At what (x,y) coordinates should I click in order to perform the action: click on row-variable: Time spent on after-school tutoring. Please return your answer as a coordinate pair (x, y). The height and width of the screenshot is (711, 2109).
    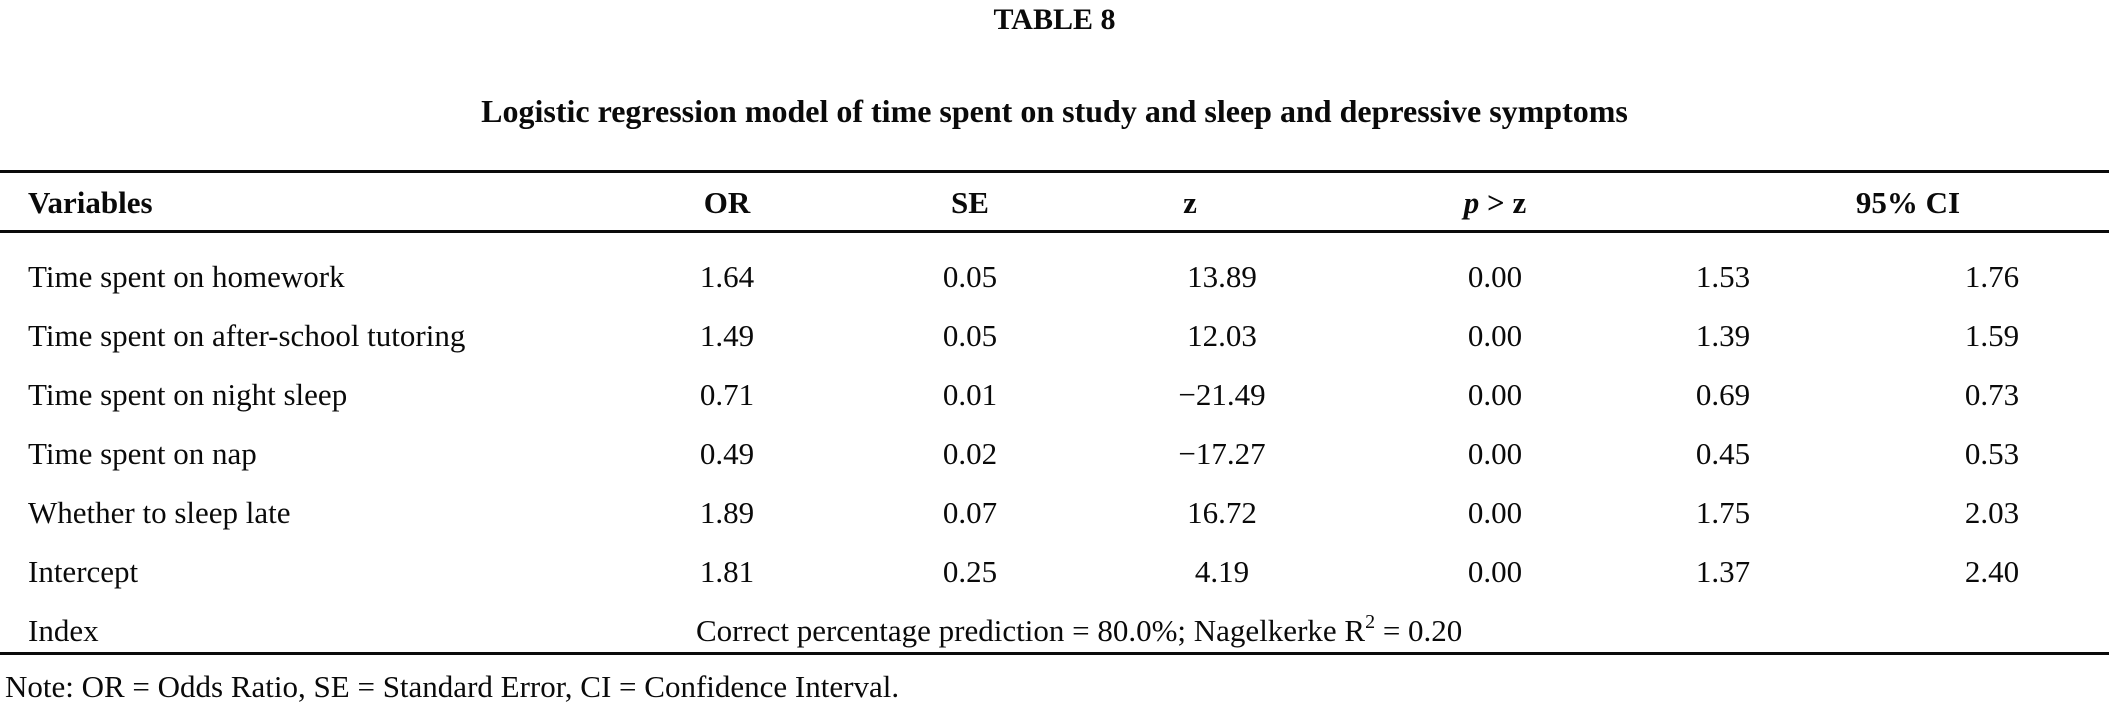
    Looking at the image, I should click on (247, 335).